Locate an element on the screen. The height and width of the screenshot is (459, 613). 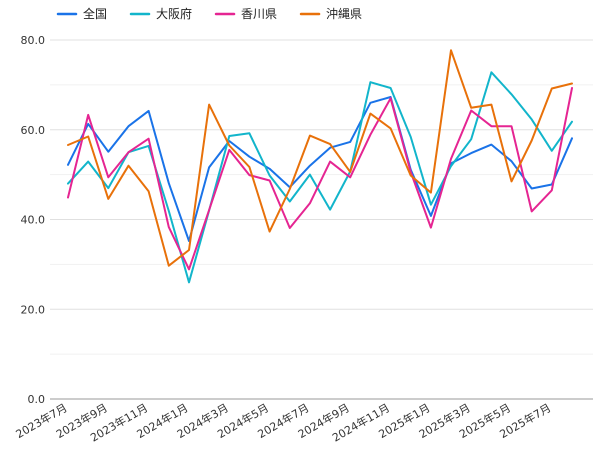
legend-label: 大阪府 is located at coordinates (174, 13).